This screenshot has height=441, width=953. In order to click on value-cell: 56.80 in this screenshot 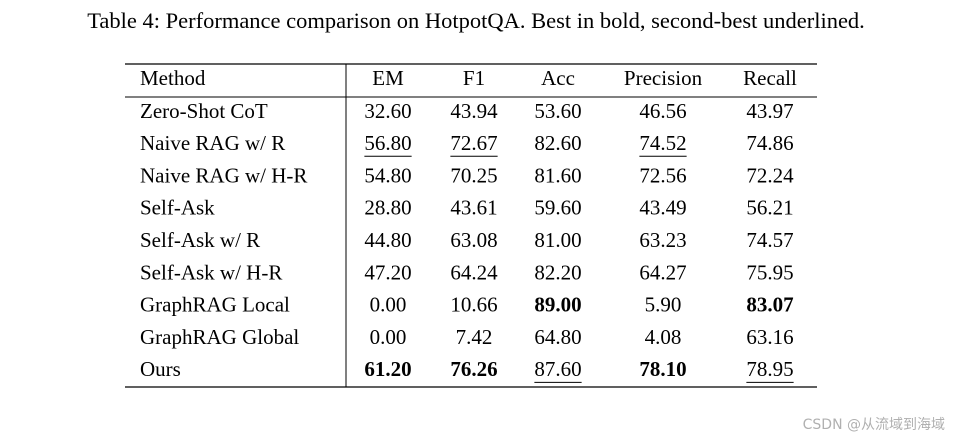, I will do `click(387, 143)`.